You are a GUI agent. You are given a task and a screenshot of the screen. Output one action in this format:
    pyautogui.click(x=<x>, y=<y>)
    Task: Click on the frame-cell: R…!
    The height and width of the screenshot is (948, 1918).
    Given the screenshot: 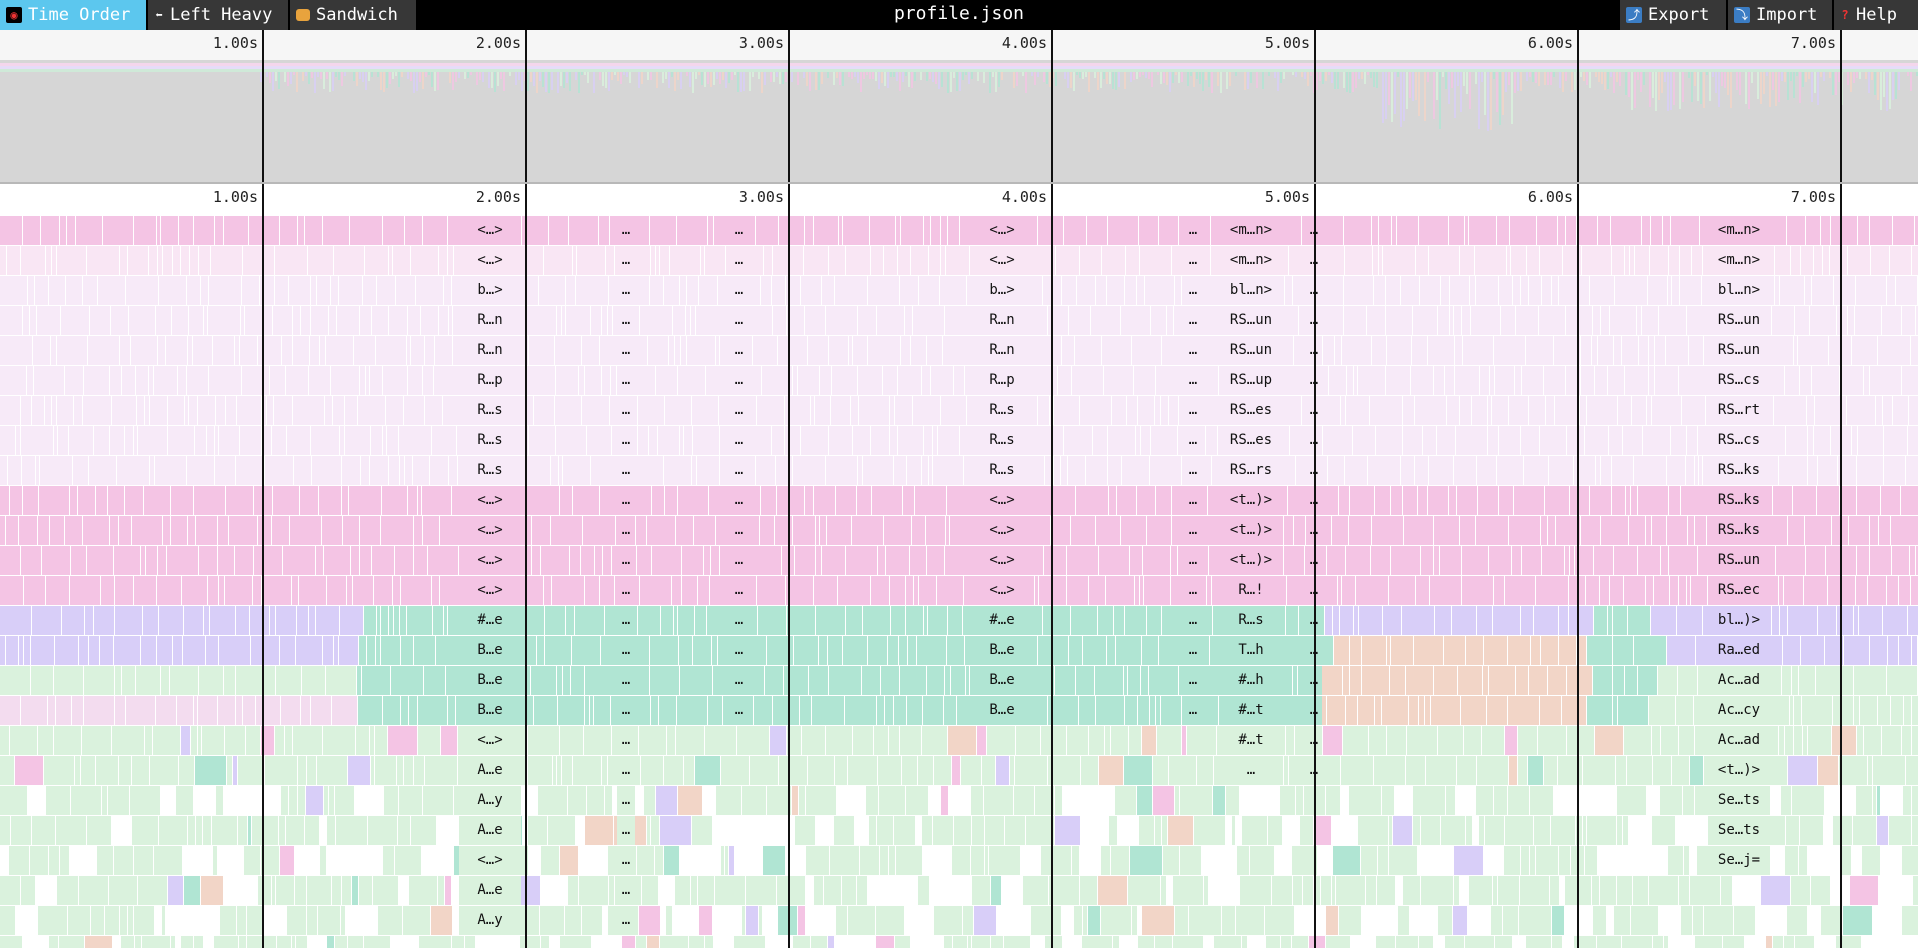 What is the action you would take?
    pyautogui.click(x=1251, y=590)
    